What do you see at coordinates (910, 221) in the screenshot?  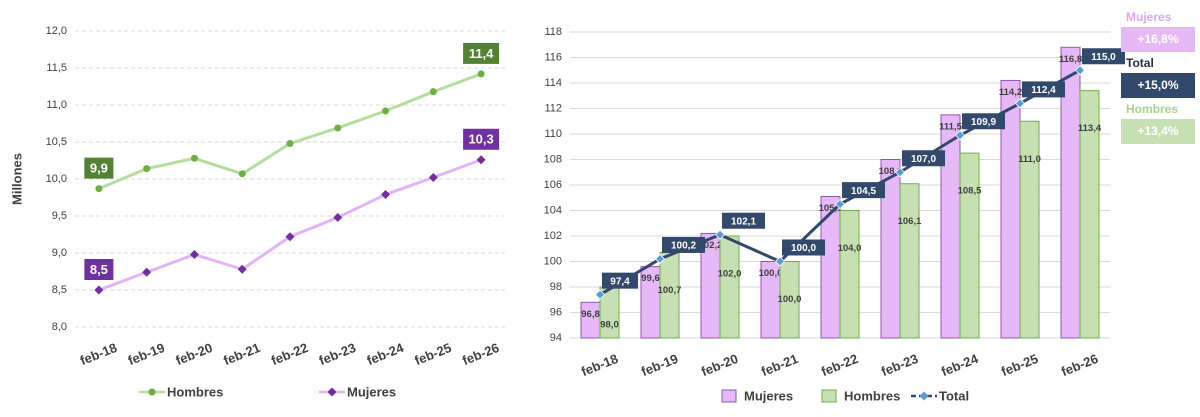 I see `bar-value-label: 106,1` at bounding box center [910, 221].